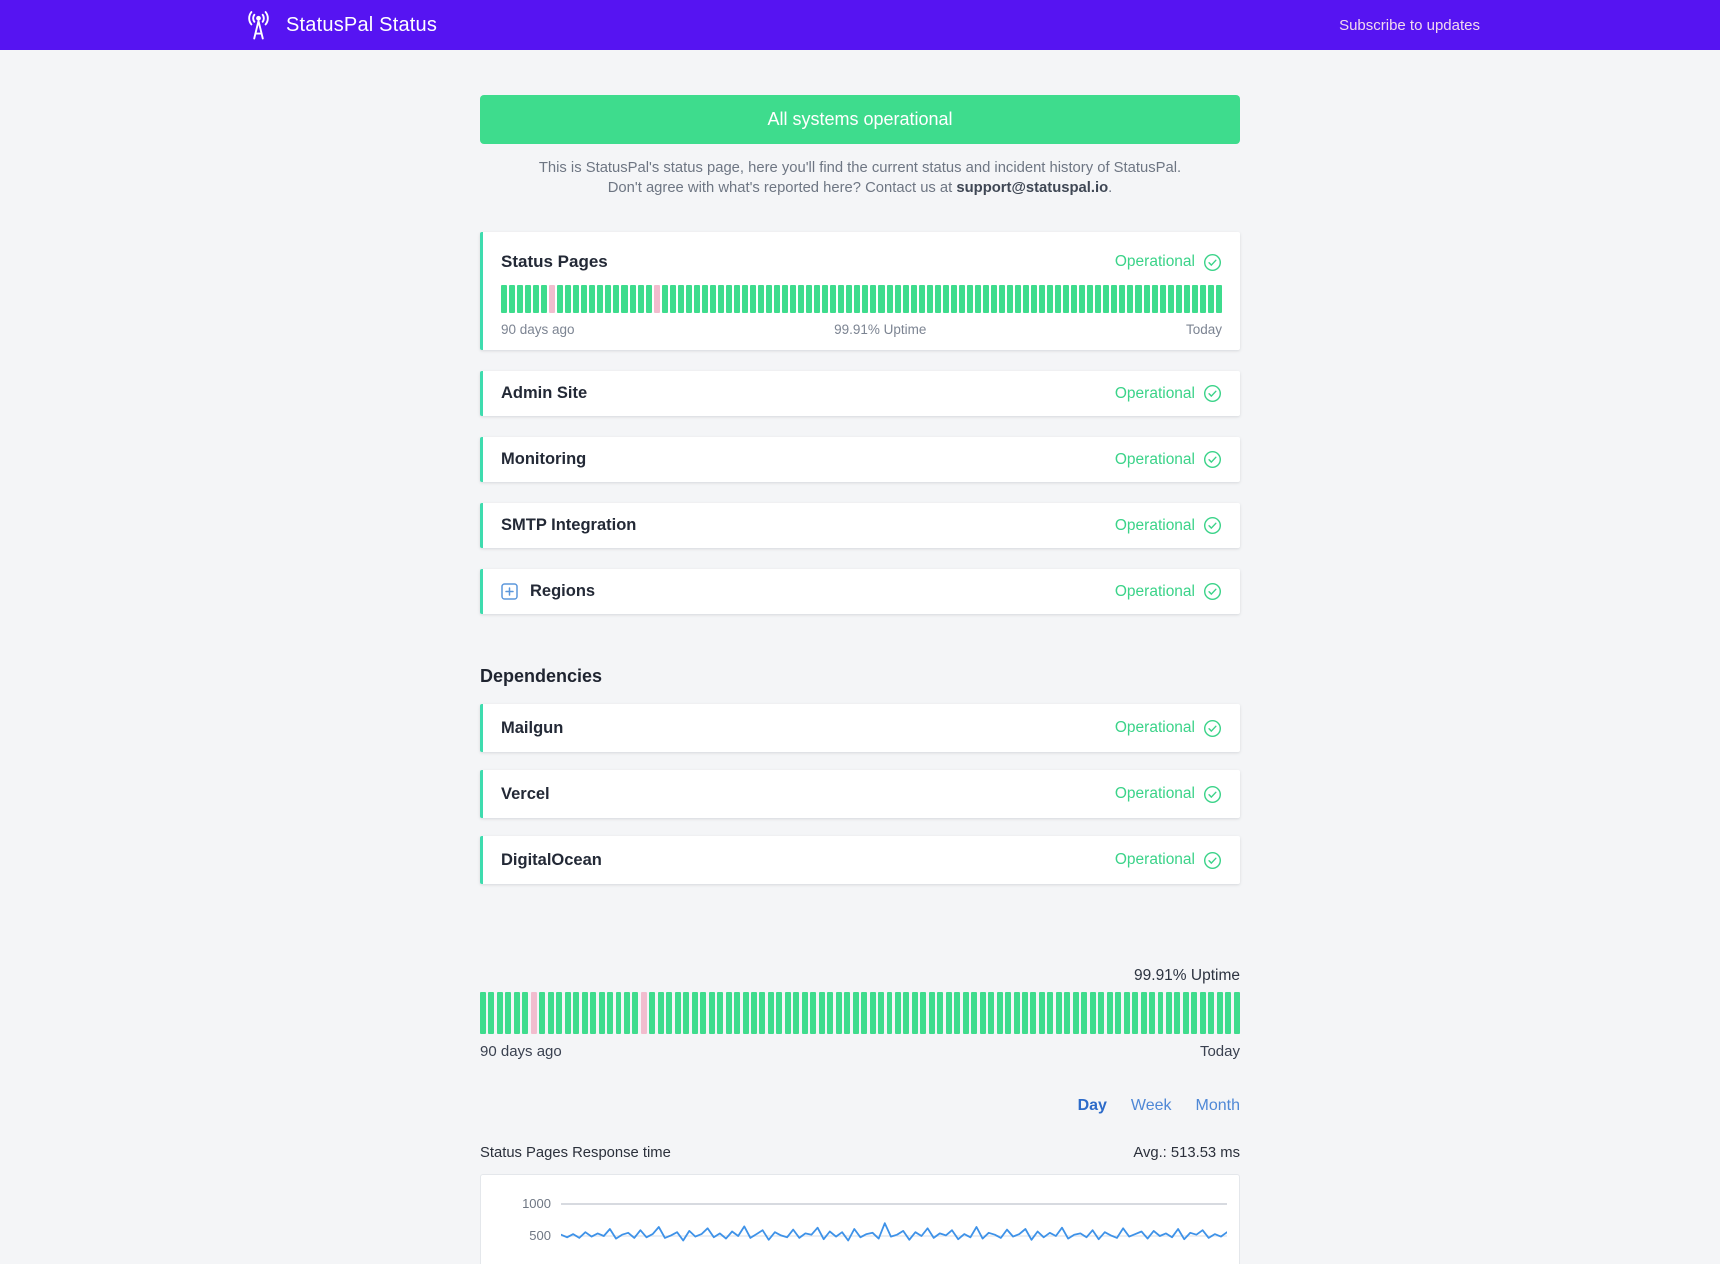 Image resolution: width=1720 pixels, height=1264 pixels. What do you see at coordinates (1409, 25) in the screenshot?
I see `subscribe-to-updates-link: Subscribe to updates` at bounding box center [1409, 25].